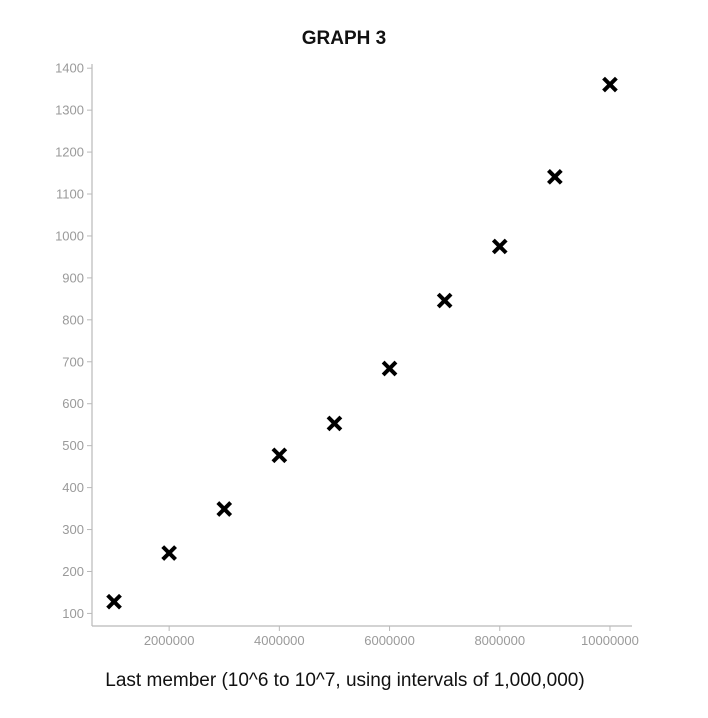 The image size is (708, 718). What do you see at coordinates (73, 487) in the screenshot?
I see `y-tick-label: 400` at bounding box center [73, 487].